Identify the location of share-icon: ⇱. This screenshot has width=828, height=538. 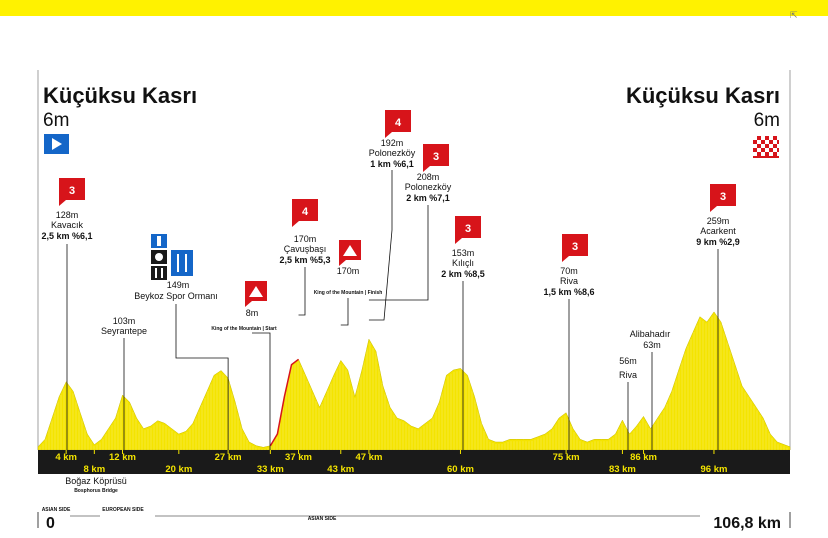
(794, 15).